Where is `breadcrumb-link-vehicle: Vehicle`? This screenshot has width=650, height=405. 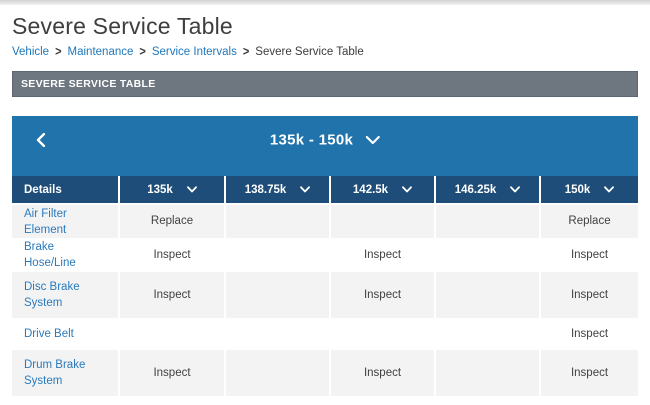 breadcrumb-link-vehicle: Vehicle is located at coordinates (31, 52).